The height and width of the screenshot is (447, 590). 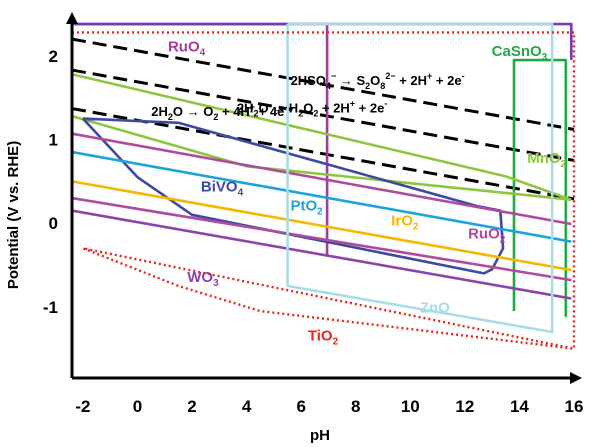 I want to click on label-2h2o-o2-4h-4e: 2H2O → O2 + 4H+ + 4e-, so click(x=219, y=112).